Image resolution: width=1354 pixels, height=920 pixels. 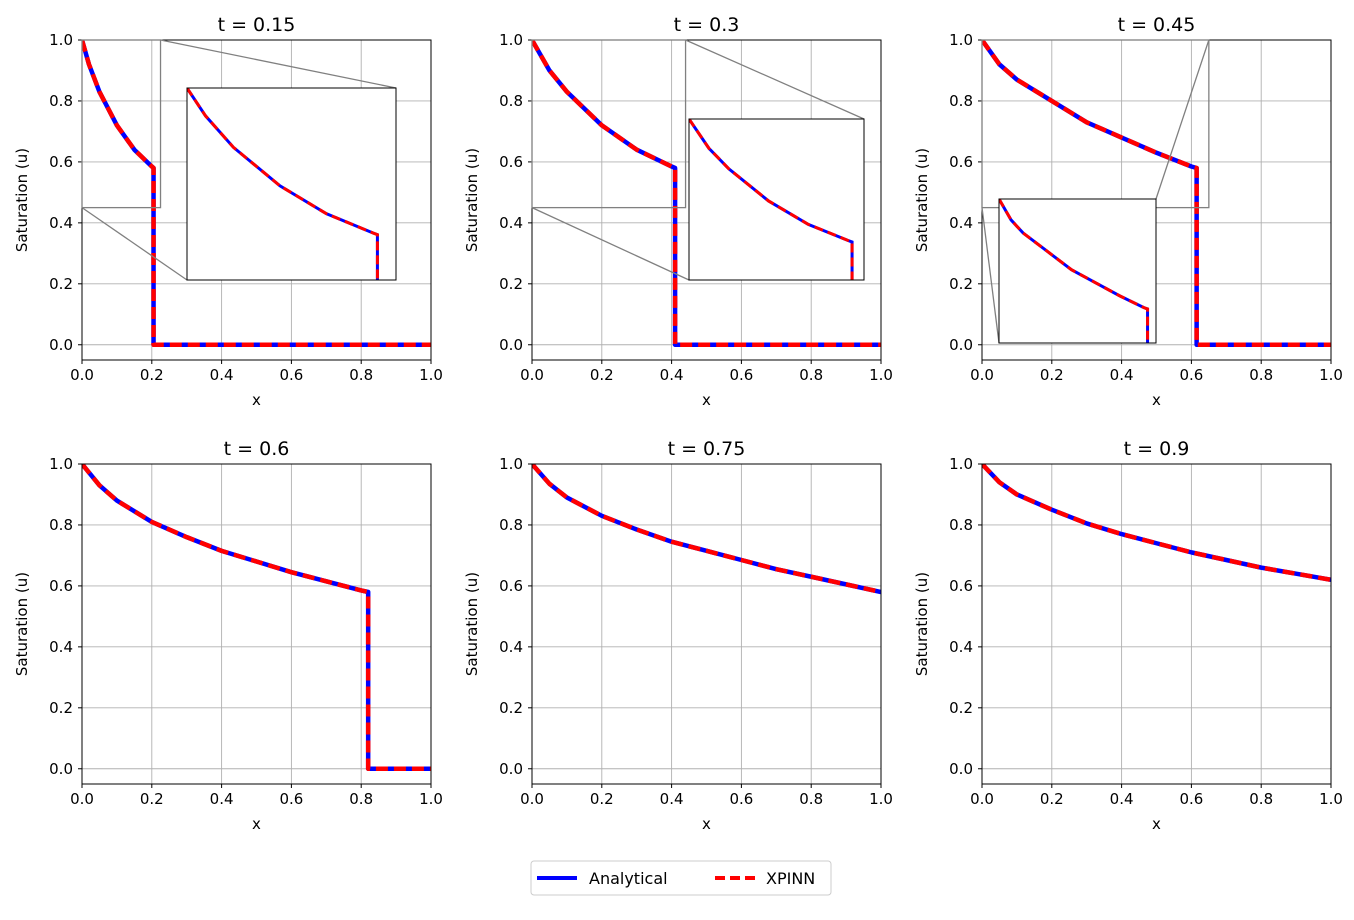 What do you see at coordinates (257, 25) in the screenshot?
I see `subplot-title: t = 0.15` at bounding box center [257, 25].